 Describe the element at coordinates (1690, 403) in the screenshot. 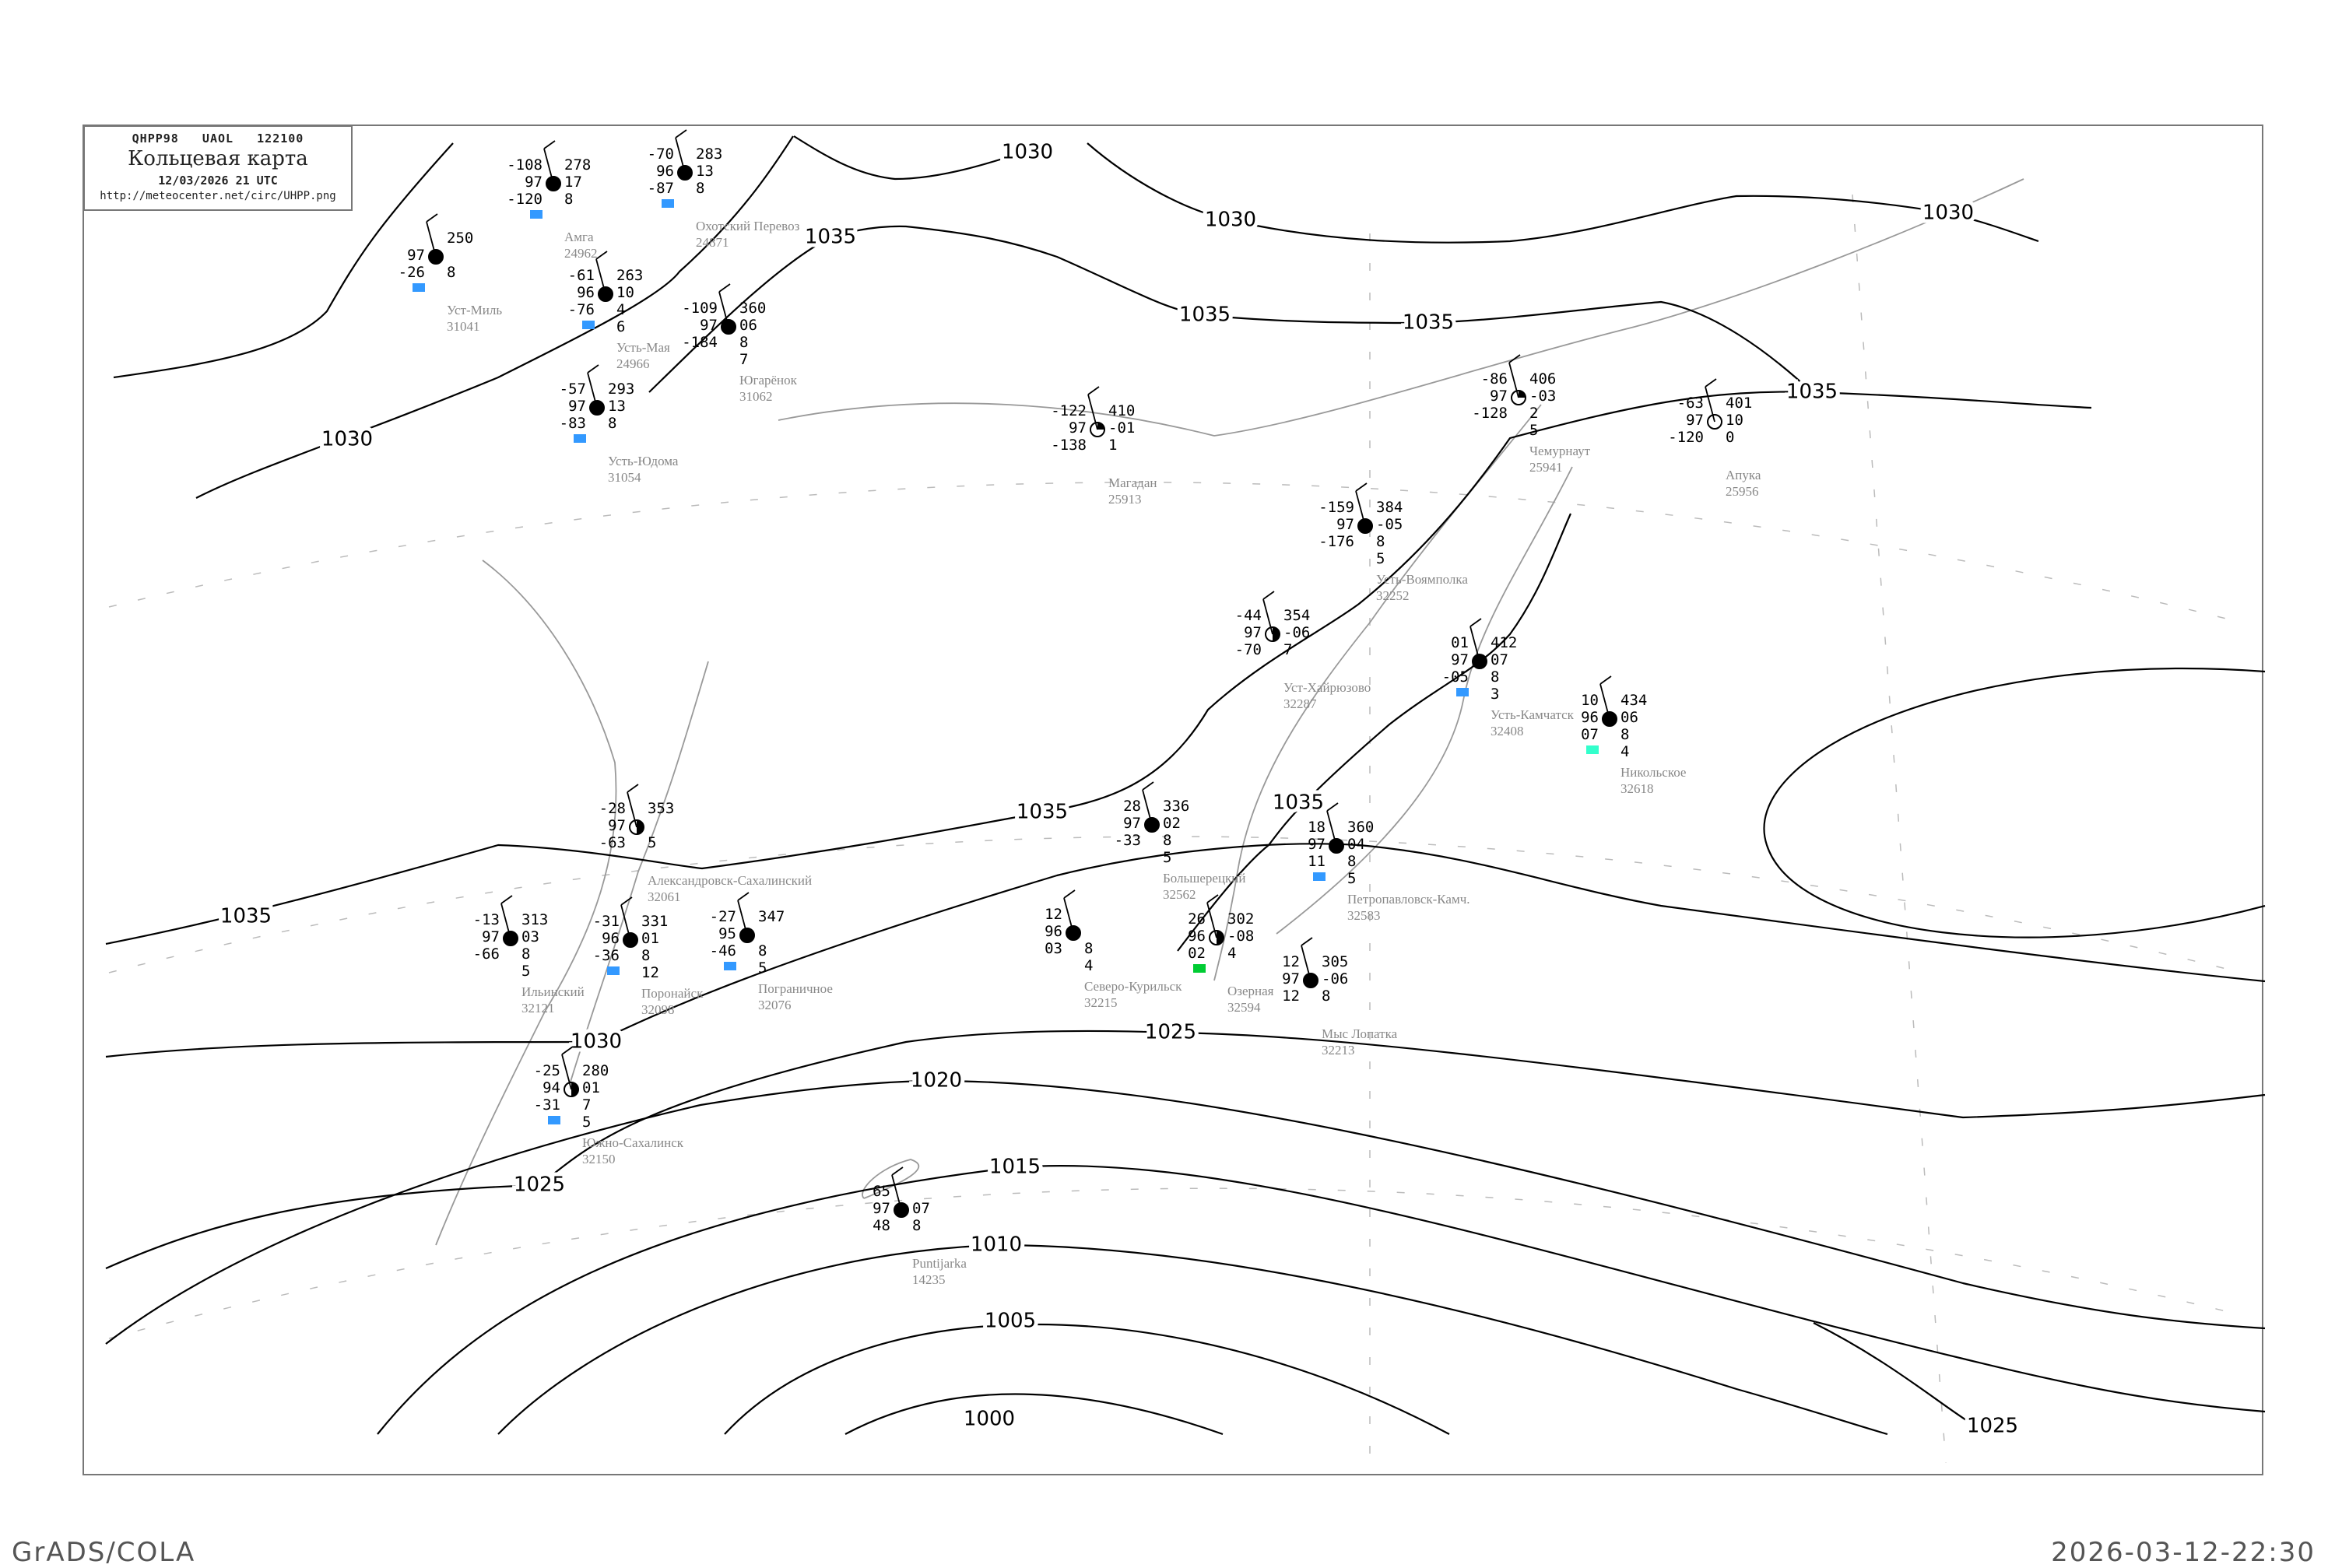

I see `air-temperature: -63` at that location.